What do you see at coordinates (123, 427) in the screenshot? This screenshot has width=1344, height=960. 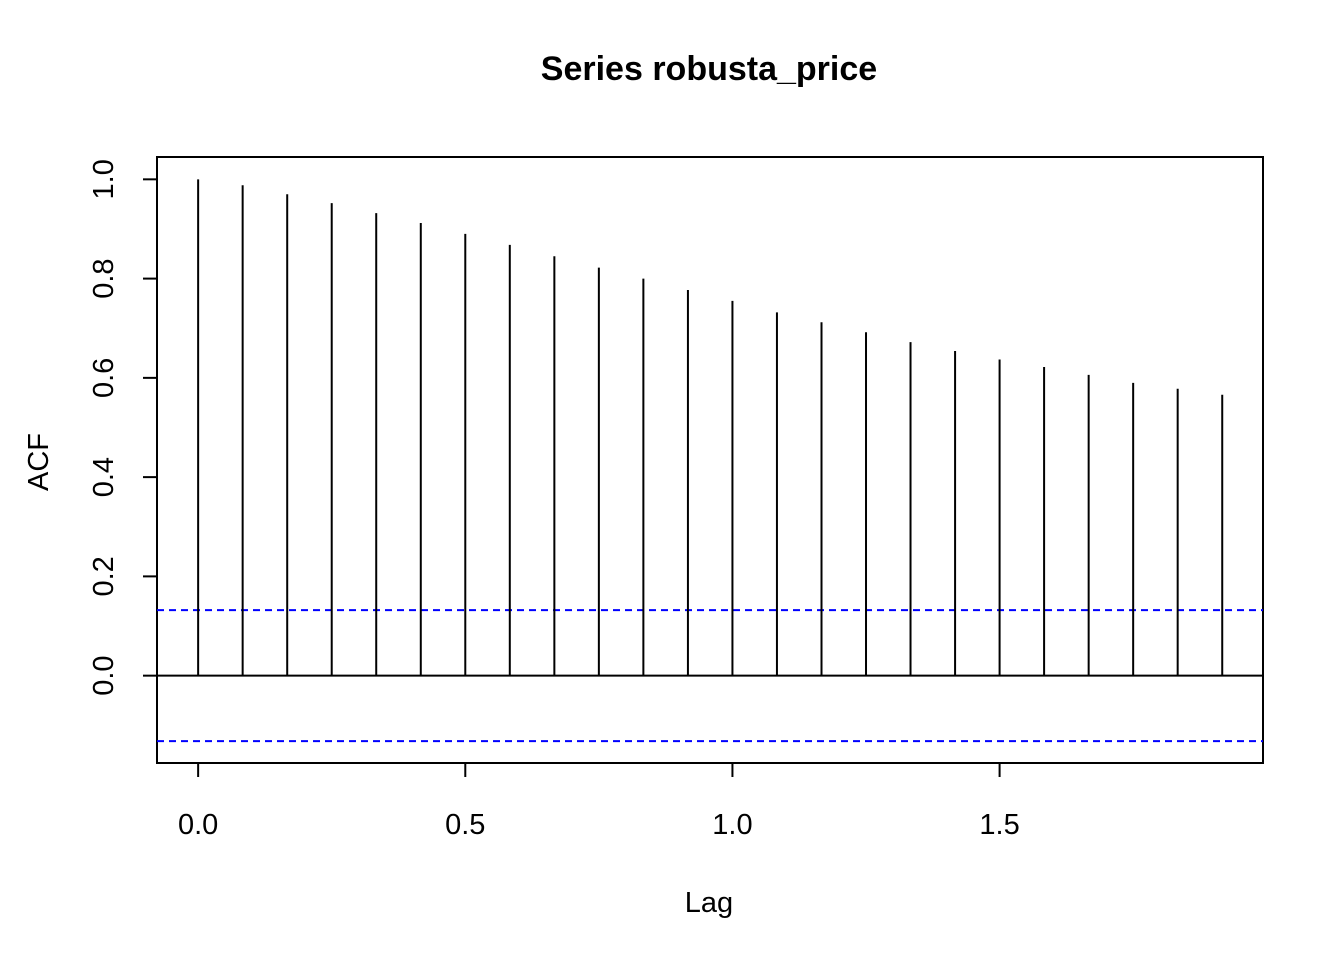 I see `y-axis: 0.0 0.2 0.4 0.6 0.8 1.0` at bounding box center [123, 427].